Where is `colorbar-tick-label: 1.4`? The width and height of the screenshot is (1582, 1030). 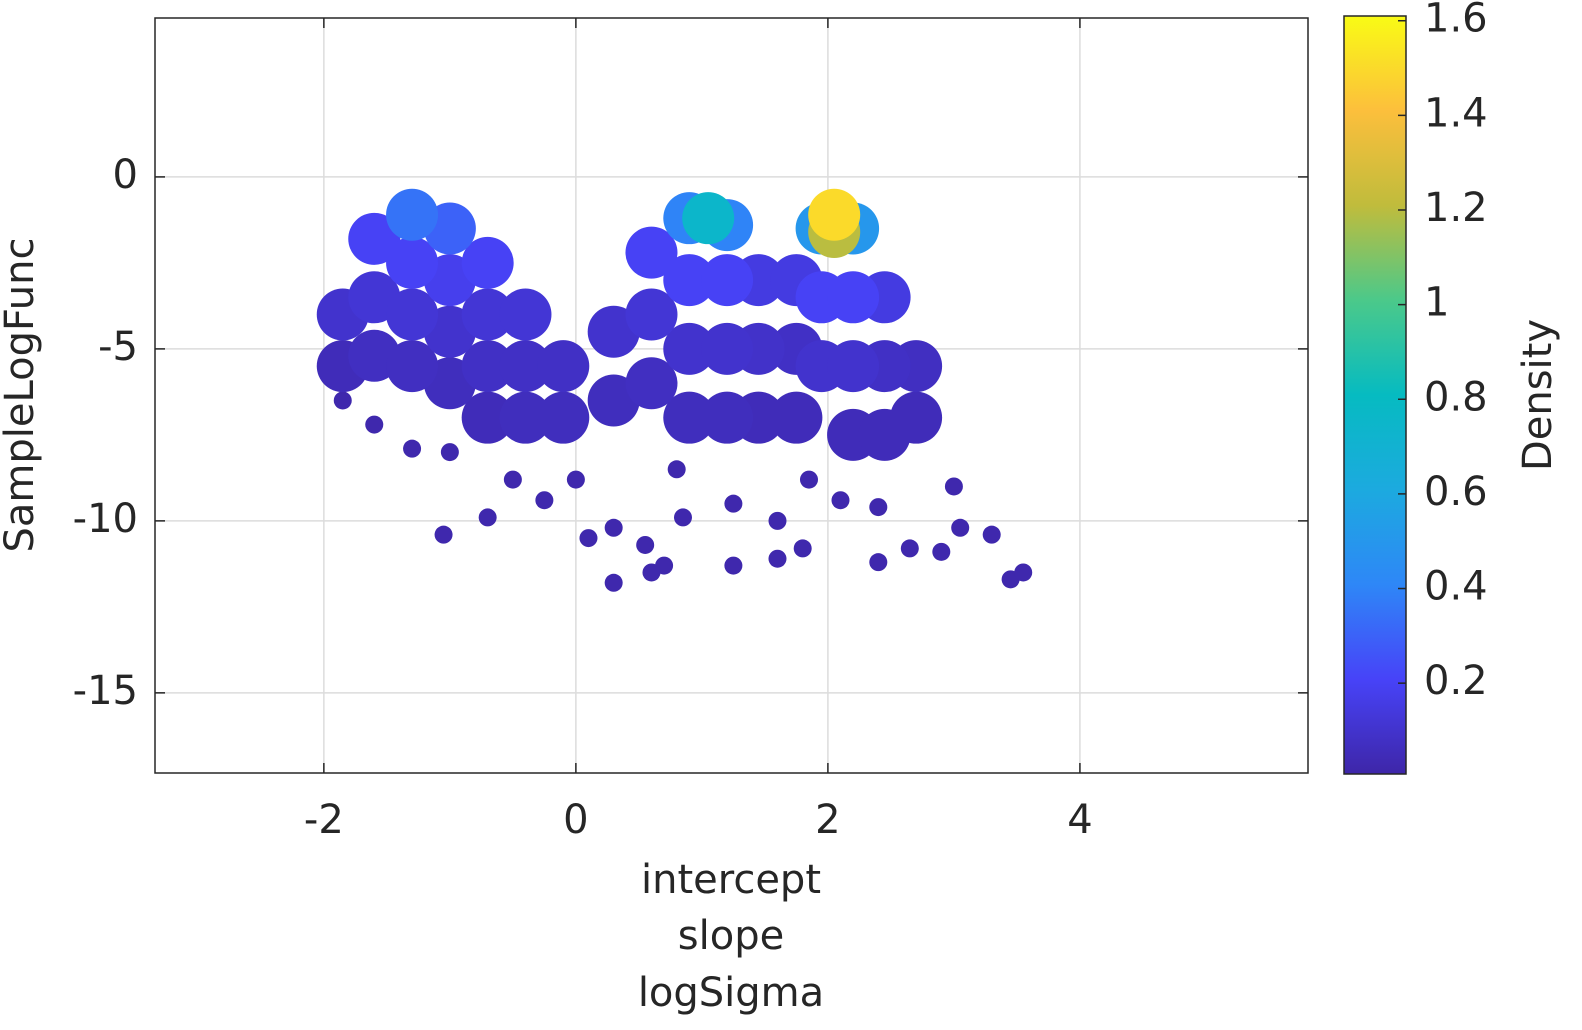 colorbar-tick-label: 1.4 is located at coordinates (1456, 113).